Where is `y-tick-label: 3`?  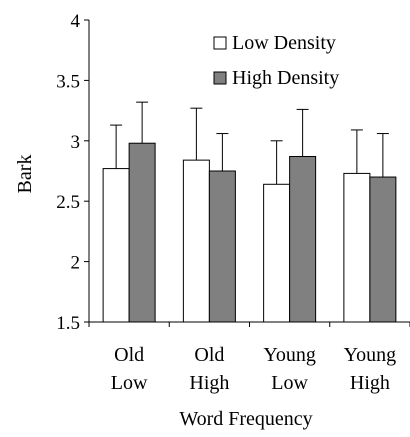
y-tick-label: 3 is located at coordinates (76, 142).